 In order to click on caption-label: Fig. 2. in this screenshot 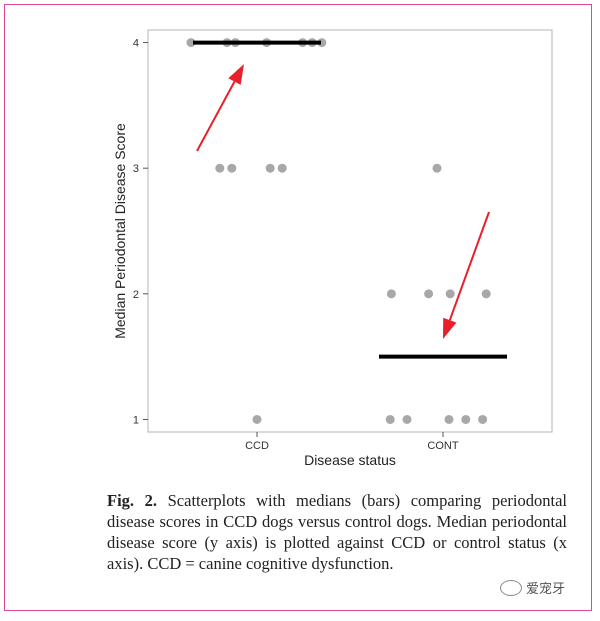, I will do `click(132, 500)`.